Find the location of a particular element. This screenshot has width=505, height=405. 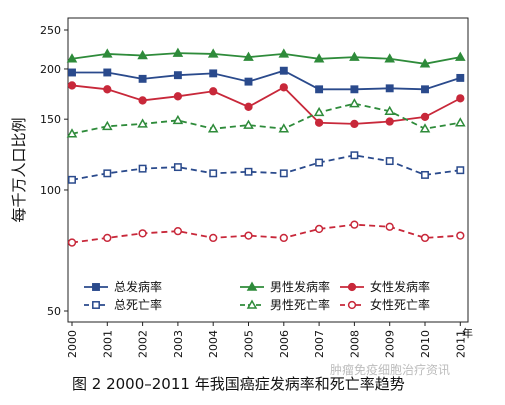

y-tick-label: 200 is located at coordinates (50, 69).